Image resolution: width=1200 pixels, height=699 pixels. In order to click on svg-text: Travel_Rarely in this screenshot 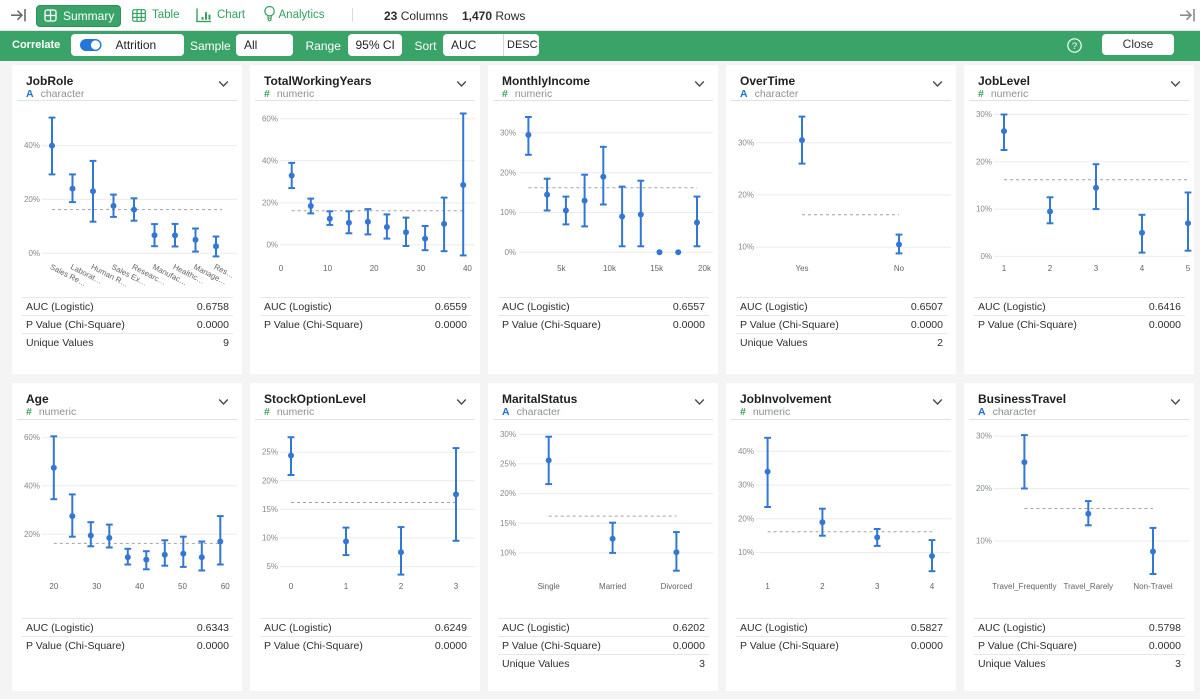, I will do `click(1089, 586)`.